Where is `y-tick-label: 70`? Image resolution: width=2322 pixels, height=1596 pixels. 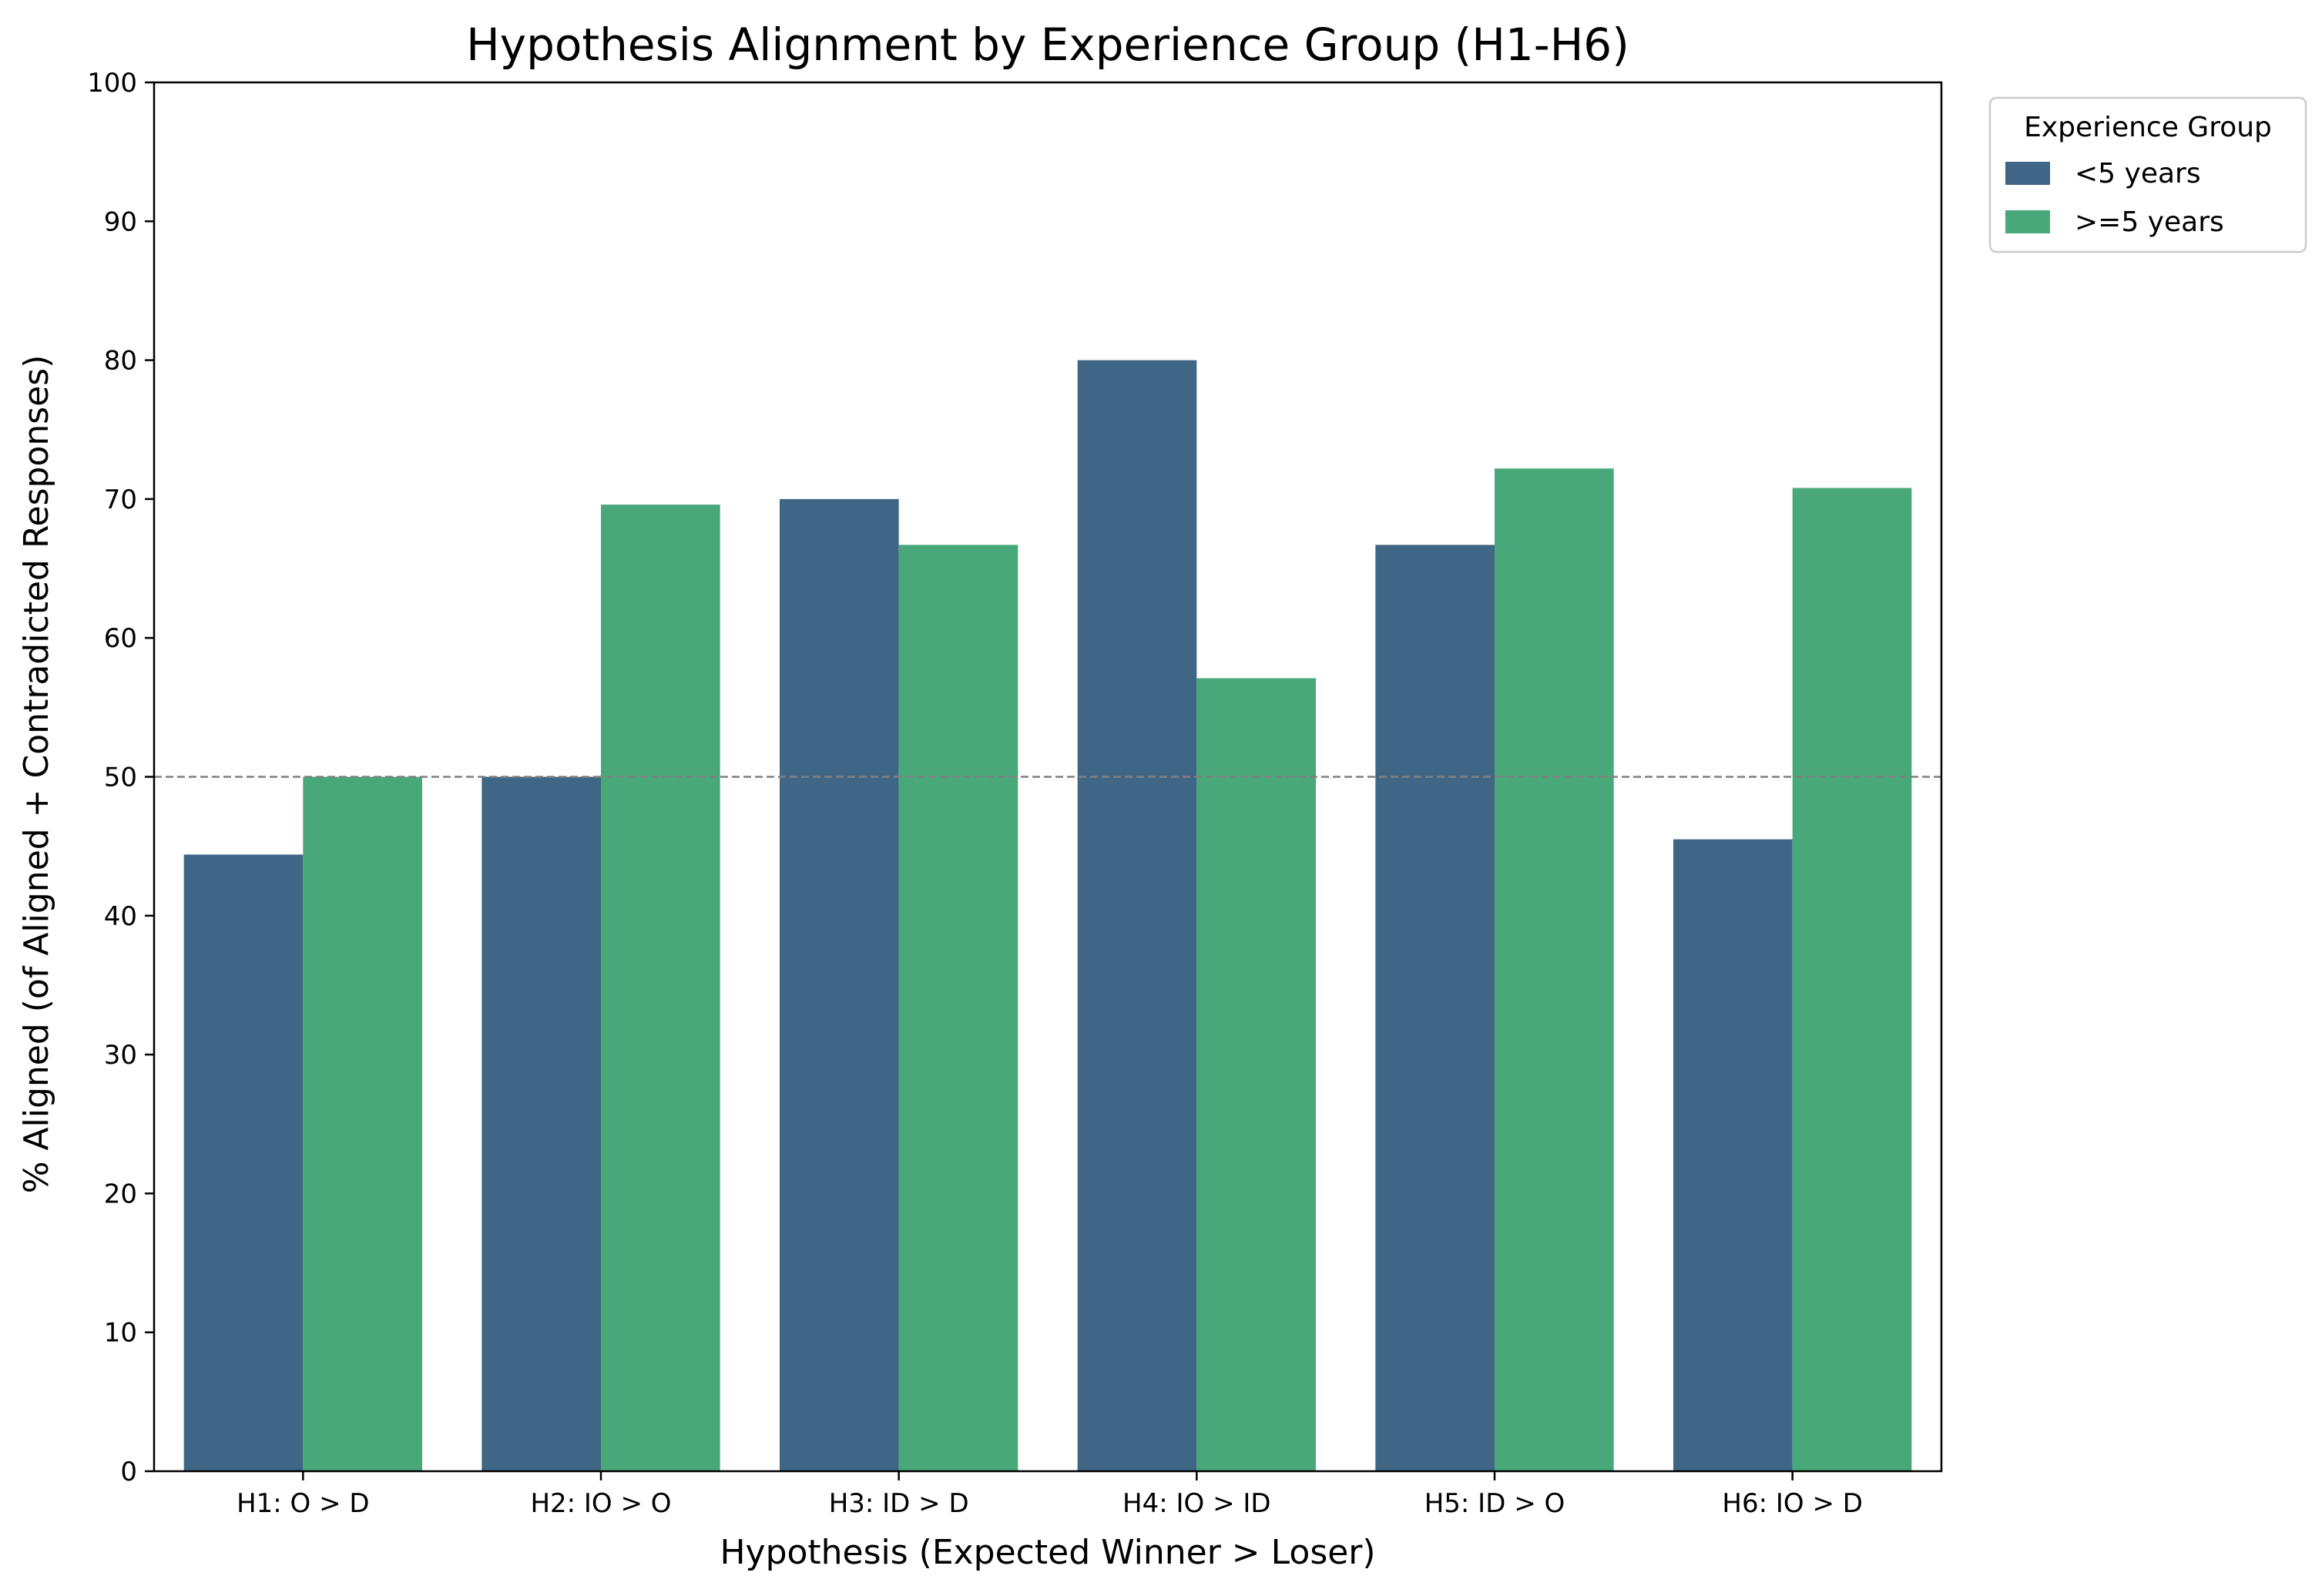 y-tick-label: 70 is located at coordinates (121, 500).